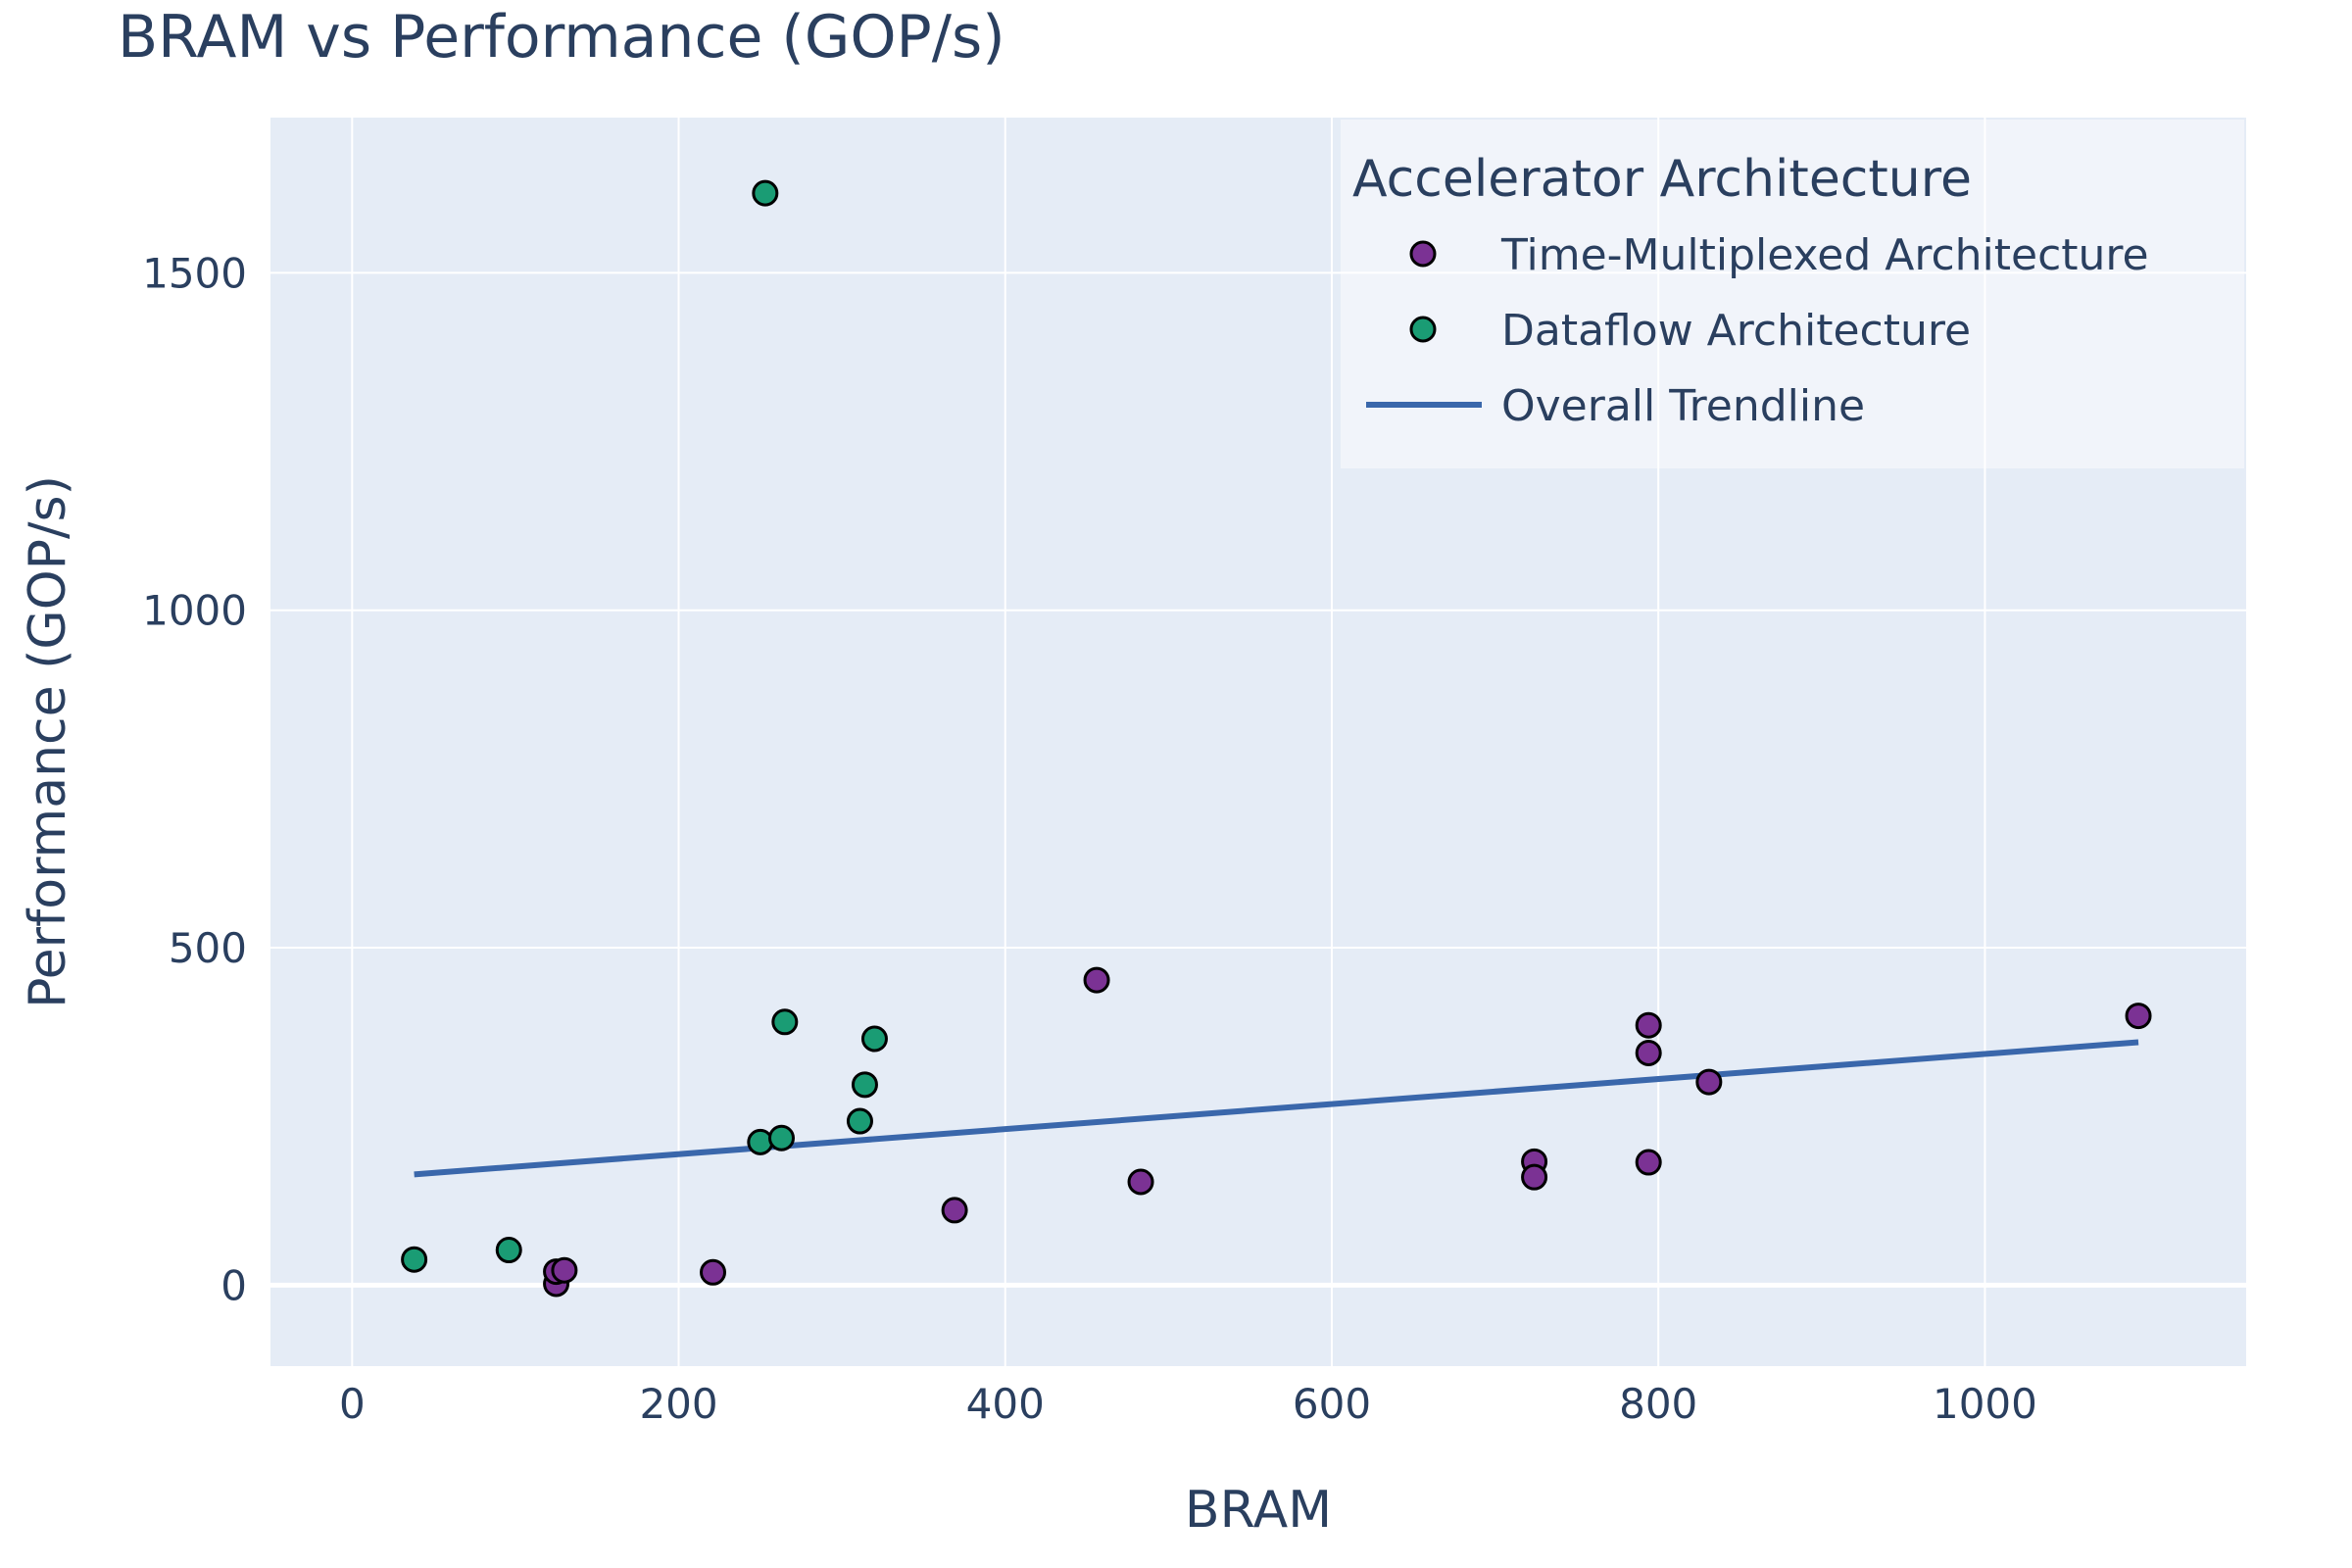 The image size is (2352, 1568). I want to click on legend-marker-time-multiplexed, so click(1423, 254).